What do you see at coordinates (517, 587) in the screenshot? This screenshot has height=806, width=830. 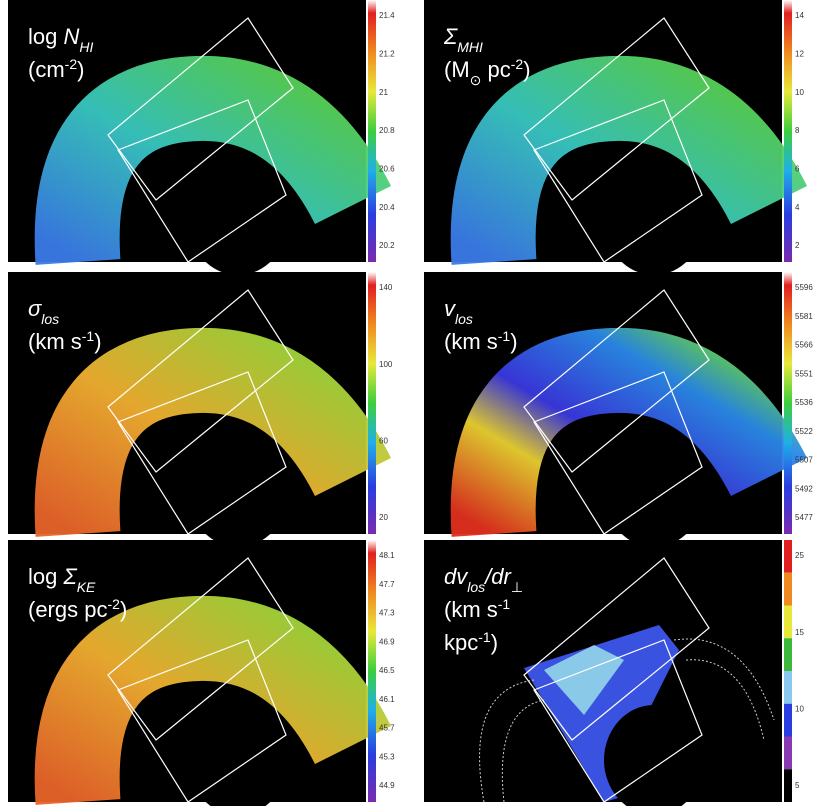 I see `label-part: ⊥` at bounding box center [517, 587].